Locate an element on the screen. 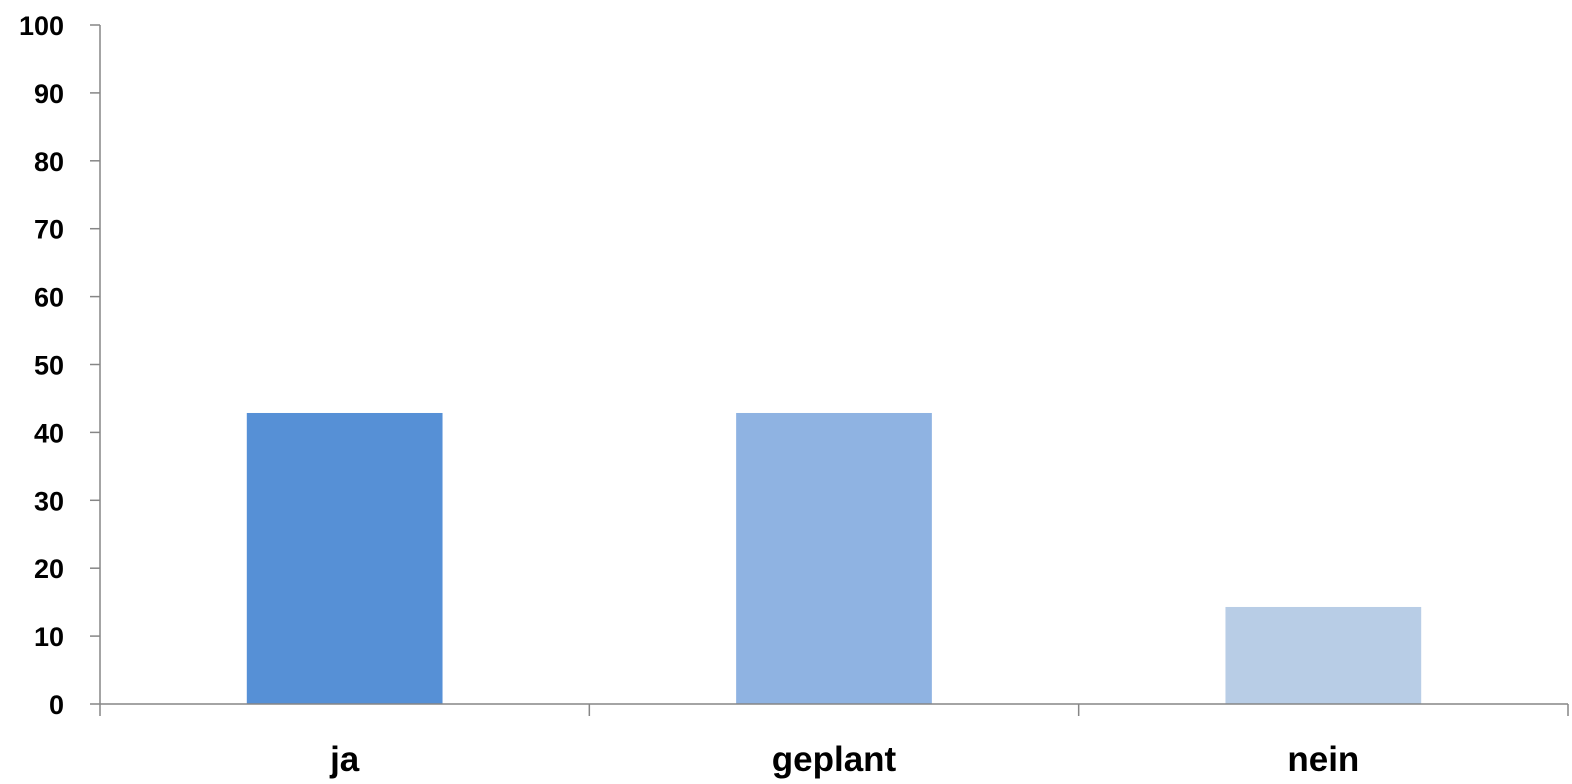 The height and width of the screenshot is (784, 1572). x-tick-label: geplant is located at coordinates (834, 759).